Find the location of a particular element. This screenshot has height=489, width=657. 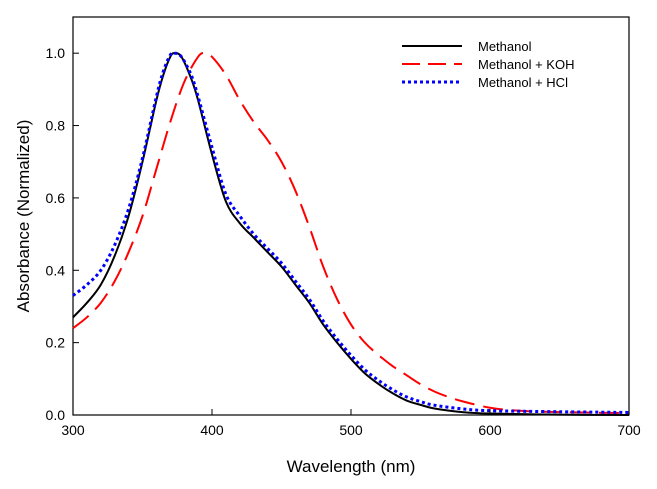

y-tick-label: 0.6 is located at coordinates (56, 198).